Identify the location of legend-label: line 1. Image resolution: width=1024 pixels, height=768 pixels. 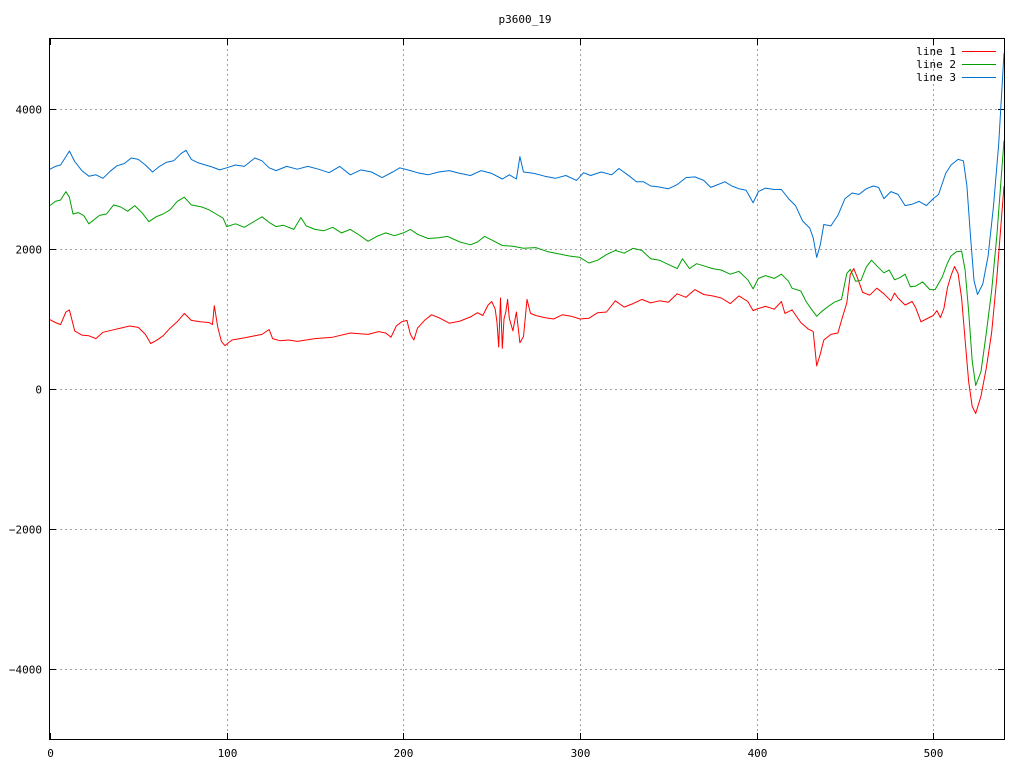
(936, 51).